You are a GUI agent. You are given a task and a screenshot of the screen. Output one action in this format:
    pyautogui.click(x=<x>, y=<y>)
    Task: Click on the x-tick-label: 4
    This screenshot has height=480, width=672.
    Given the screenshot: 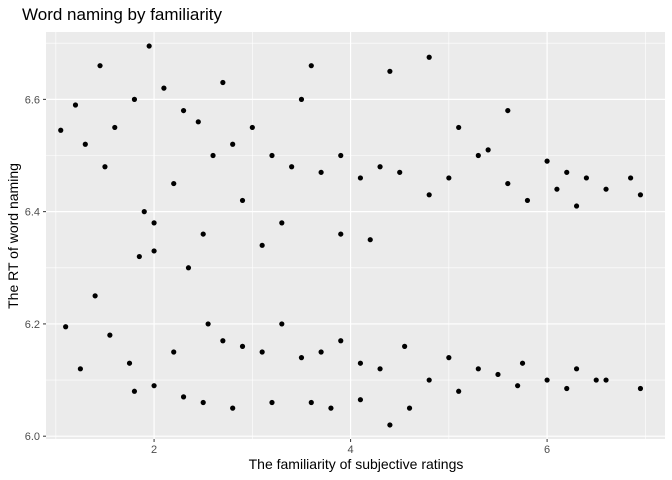 What is the action you would take?
    pyautogui.click(x=351, y=450)
    